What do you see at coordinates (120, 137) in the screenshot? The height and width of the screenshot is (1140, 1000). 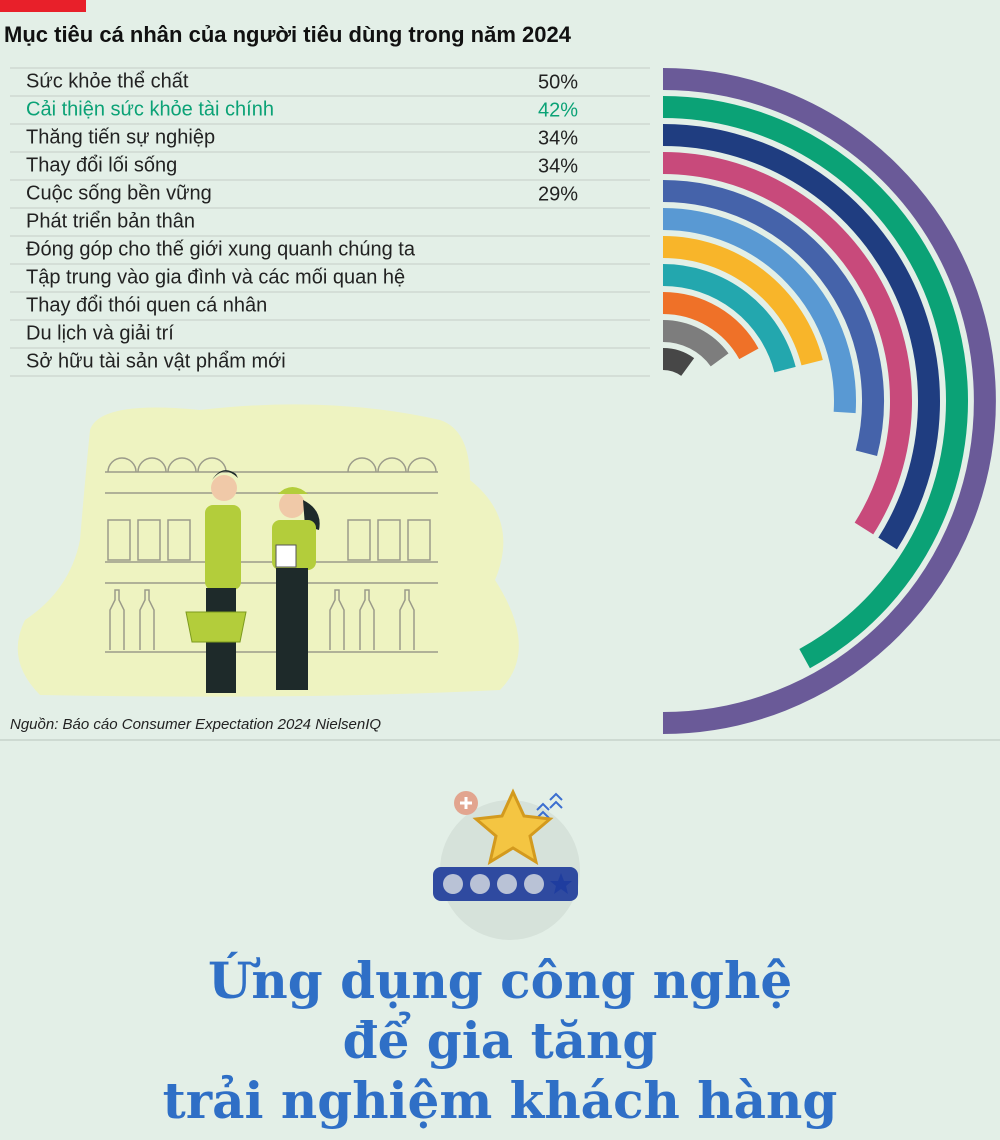 I see `category-label: Thăng tiến sự nghiệp` at bounding box center [120, 137].